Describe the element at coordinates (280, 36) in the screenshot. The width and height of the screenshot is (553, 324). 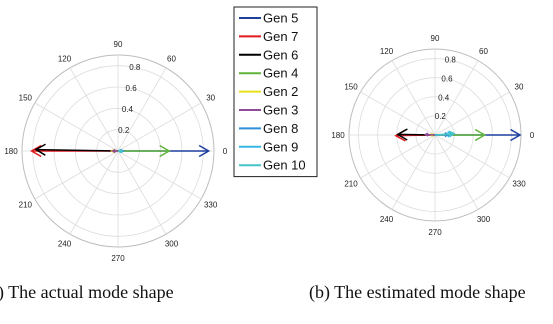
I see `legend-label: Gen 7` at that location.